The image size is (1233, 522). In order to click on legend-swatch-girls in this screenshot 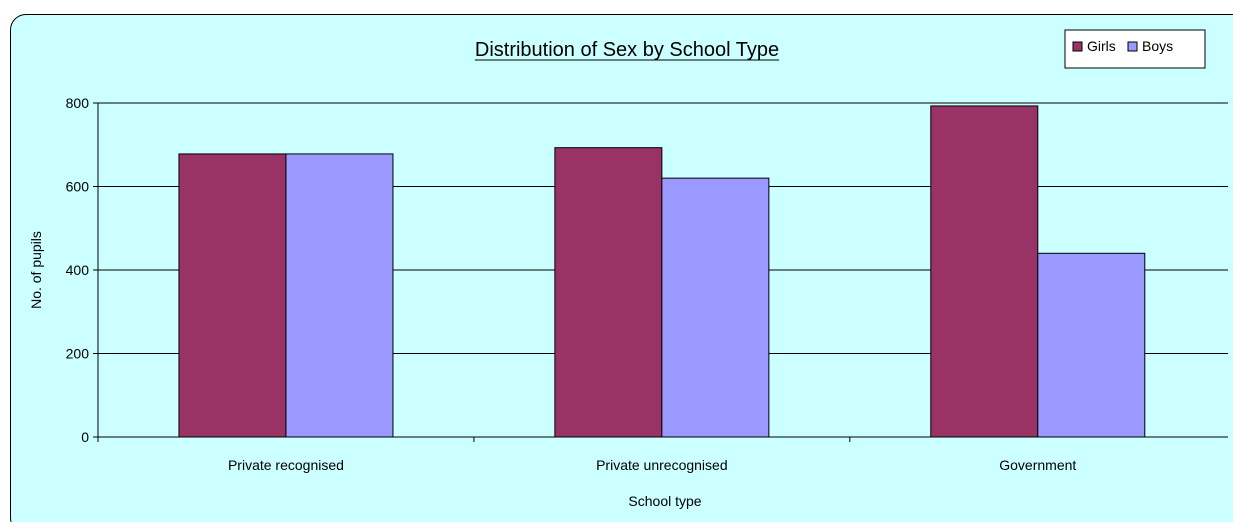, I will do `click(1077, 46)`.